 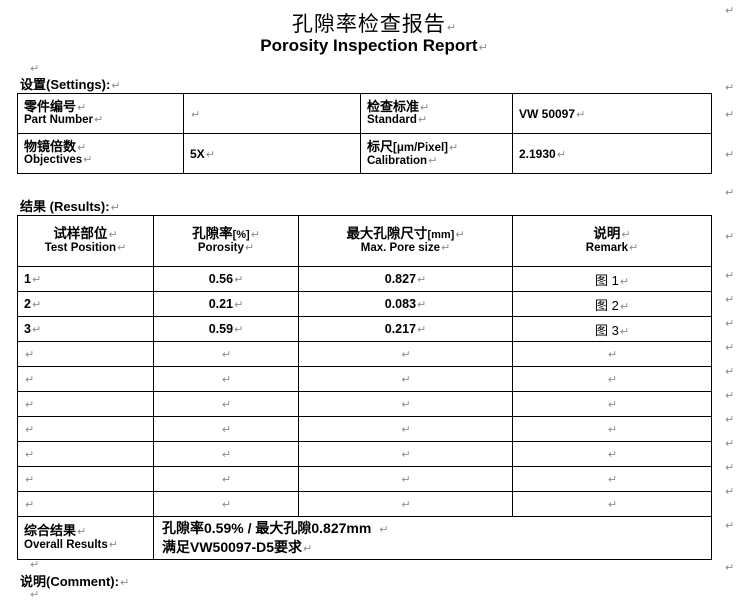 I want to click on cell-test-position: 3↵, so click(x=85, y=329).